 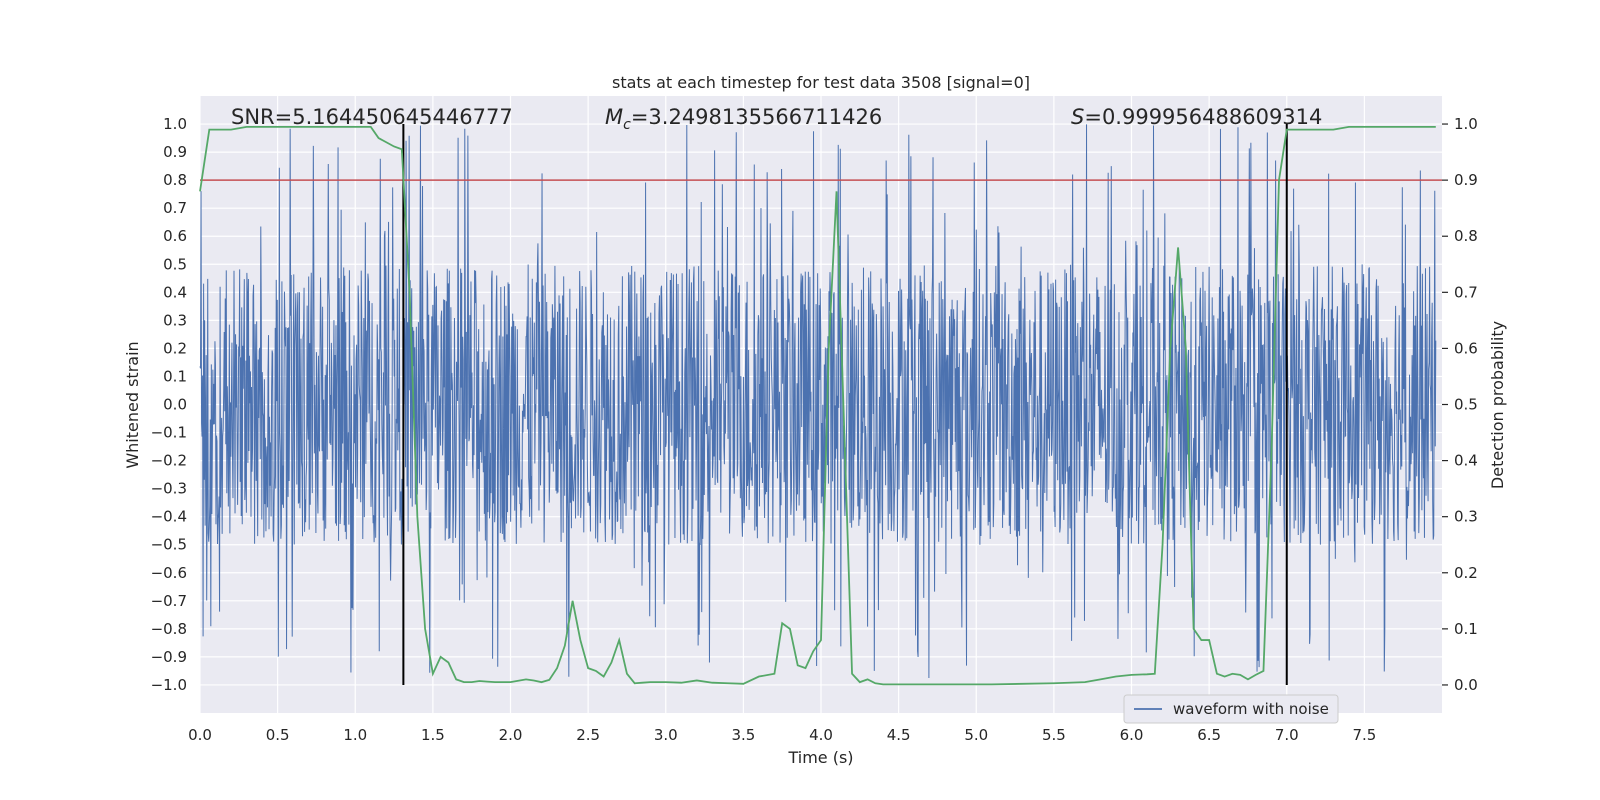 What do you see at coordinates (169, 629) in the screenshot?
I see `left-y-tick-label: −0.8` at bounding box center [169, 629].